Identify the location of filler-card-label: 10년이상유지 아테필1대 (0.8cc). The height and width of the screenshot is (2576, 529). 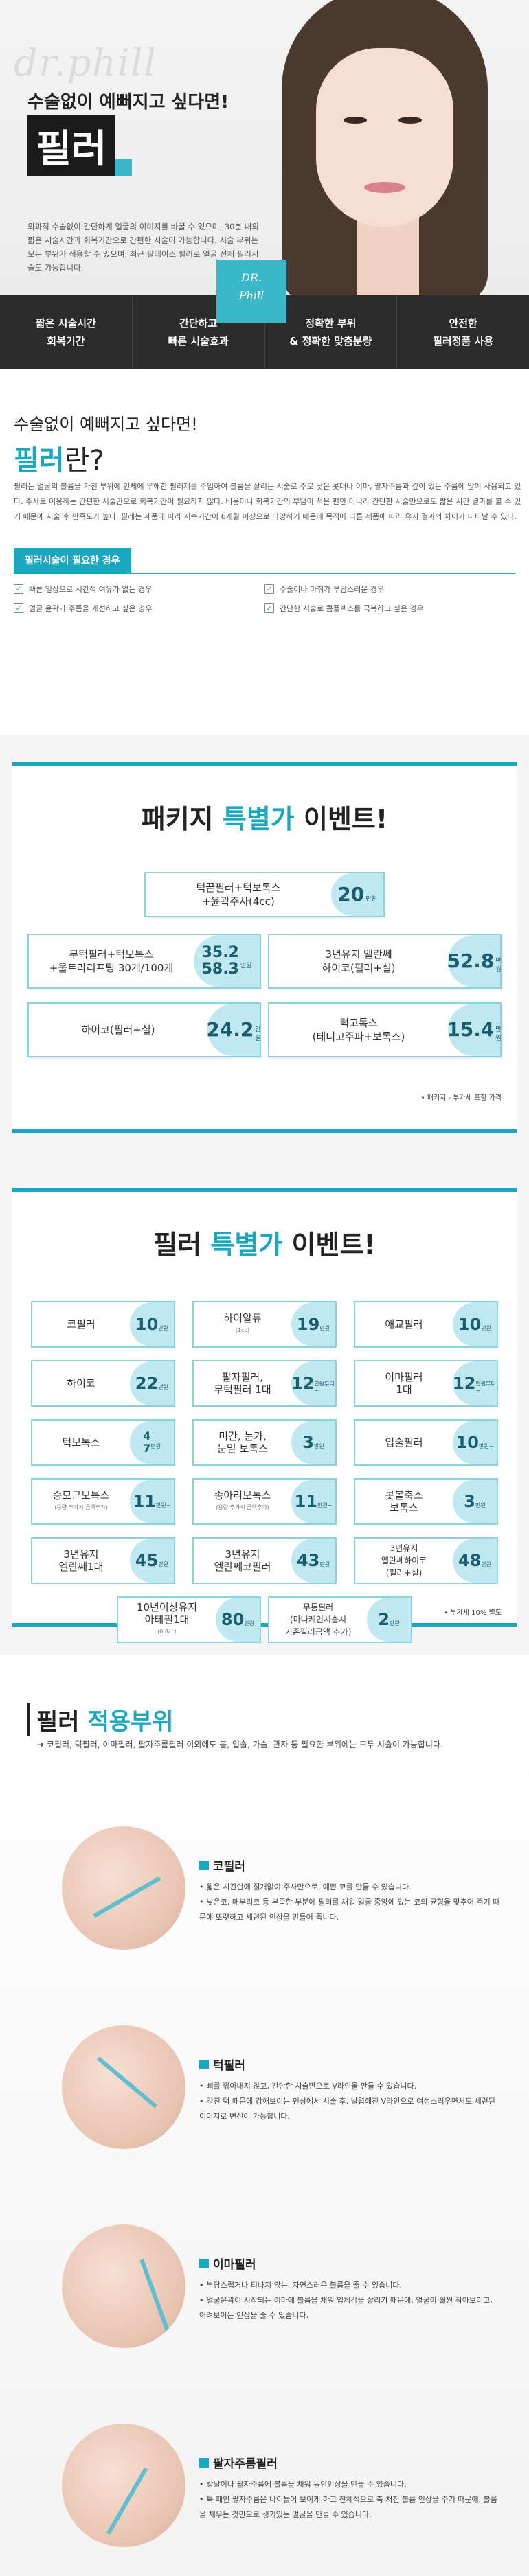
(167, 1619).